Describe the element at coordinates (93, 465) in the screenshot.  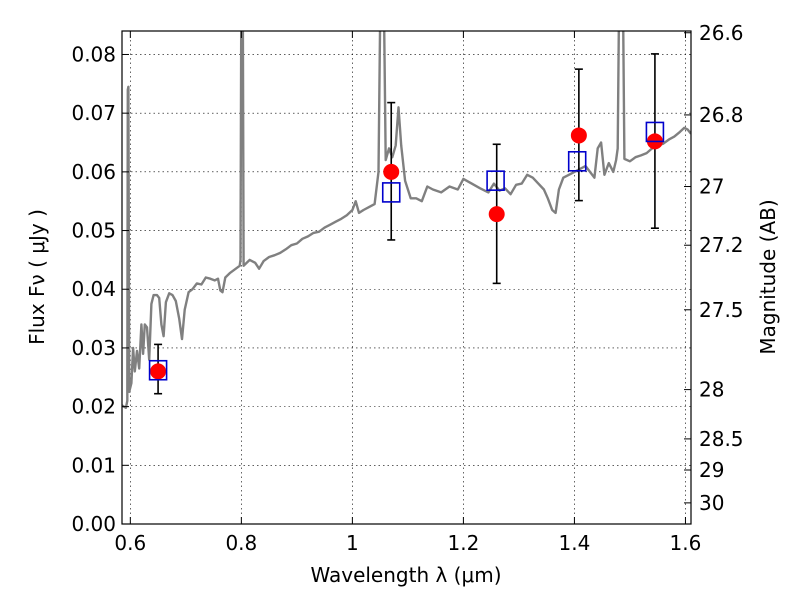
I see `y-tick-label: 0.01` at that location.